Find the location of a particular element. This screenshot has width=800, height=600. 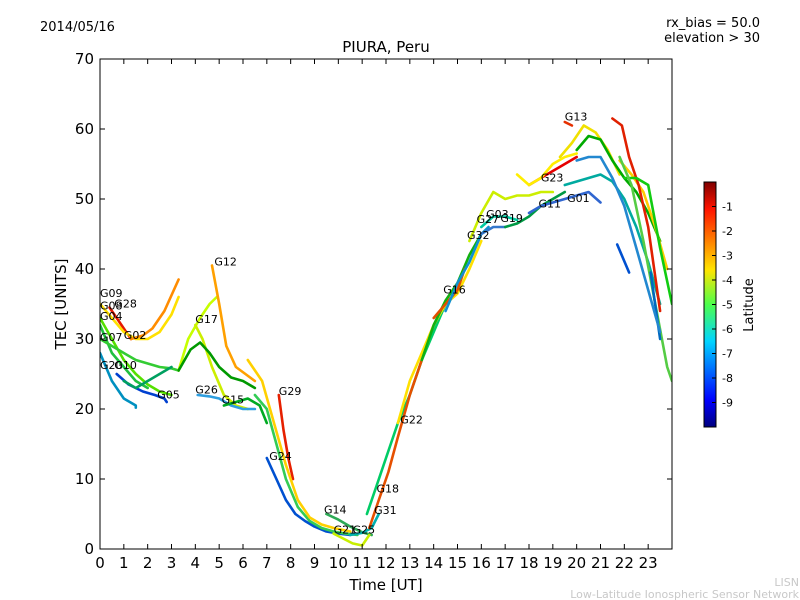

colorbar-tick-label: -8 is located at coordinates (727, 378).